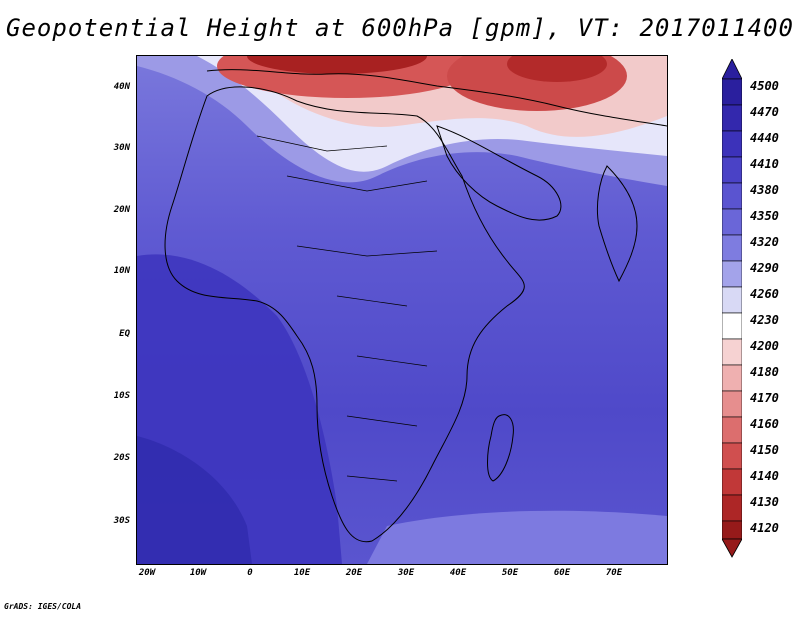 The image size is (800, 618). I want to click on colorbar-label: 4320, so click(764, 242).